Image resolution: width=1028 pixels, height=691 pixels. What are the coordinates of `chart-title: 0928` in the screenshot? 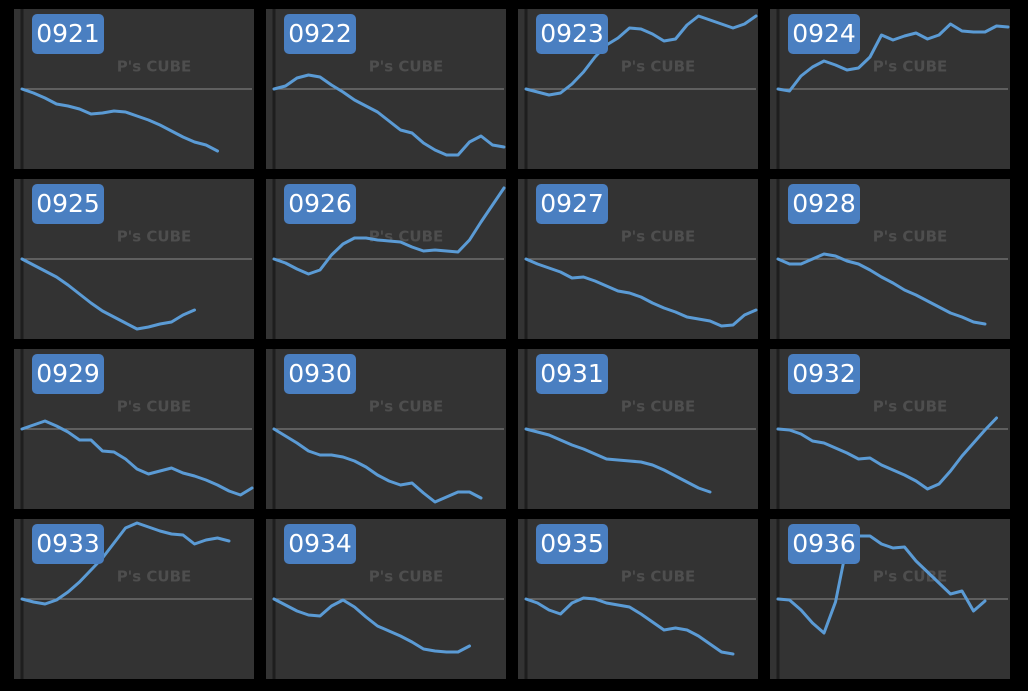 It's located at (824, 203).